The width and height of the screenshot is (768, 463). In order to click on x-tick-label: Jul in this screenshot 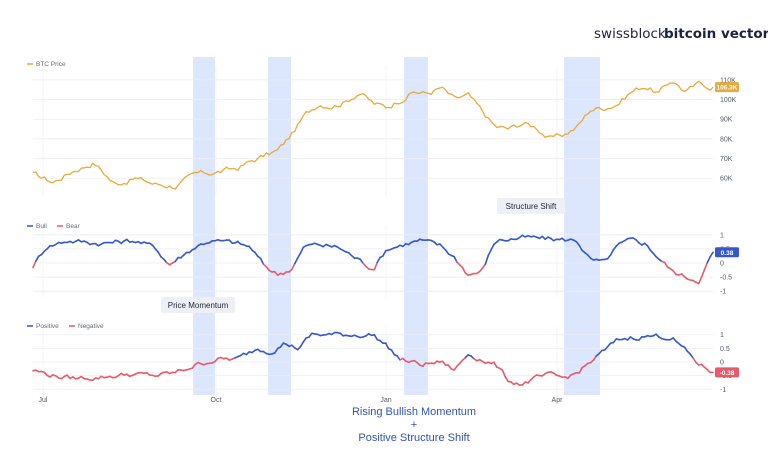, I will do `click(43, 400)`.